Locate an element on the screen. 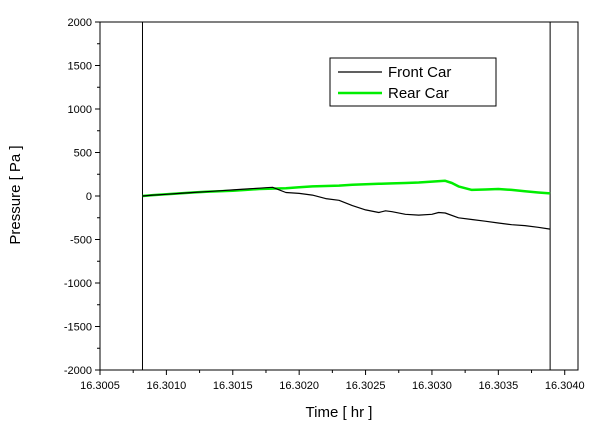  series-layer is located at coordinates (346, 204).